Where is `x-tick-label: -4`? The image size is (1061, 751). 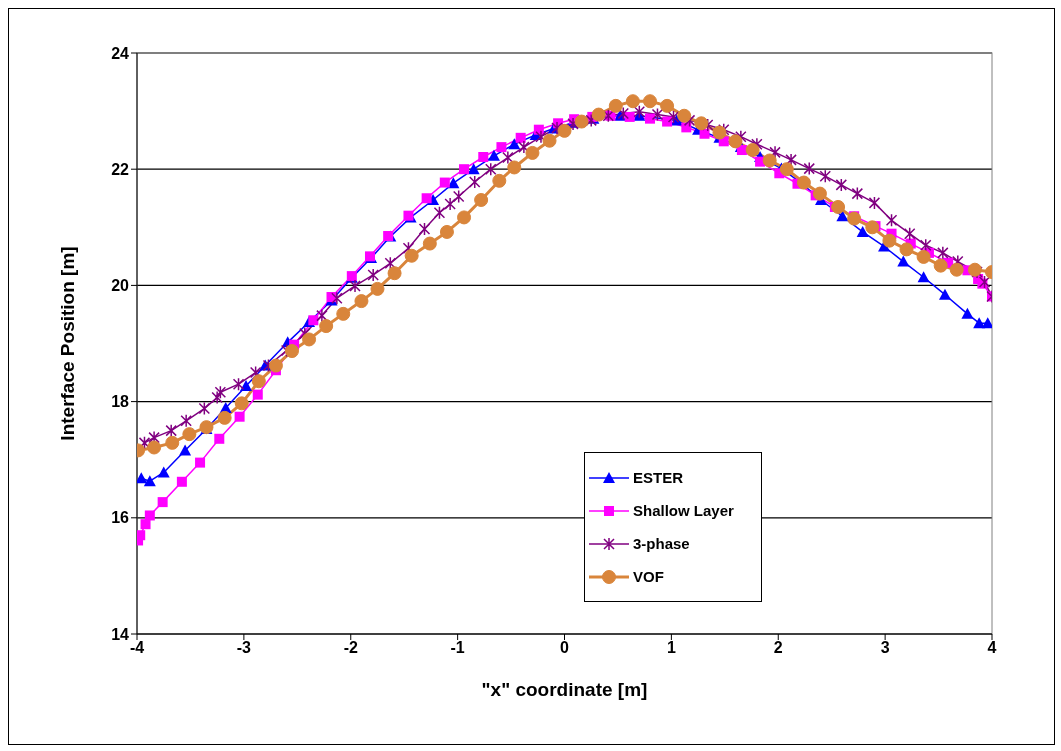
x-tick-label: -4 is located at coordinates (137, 648).